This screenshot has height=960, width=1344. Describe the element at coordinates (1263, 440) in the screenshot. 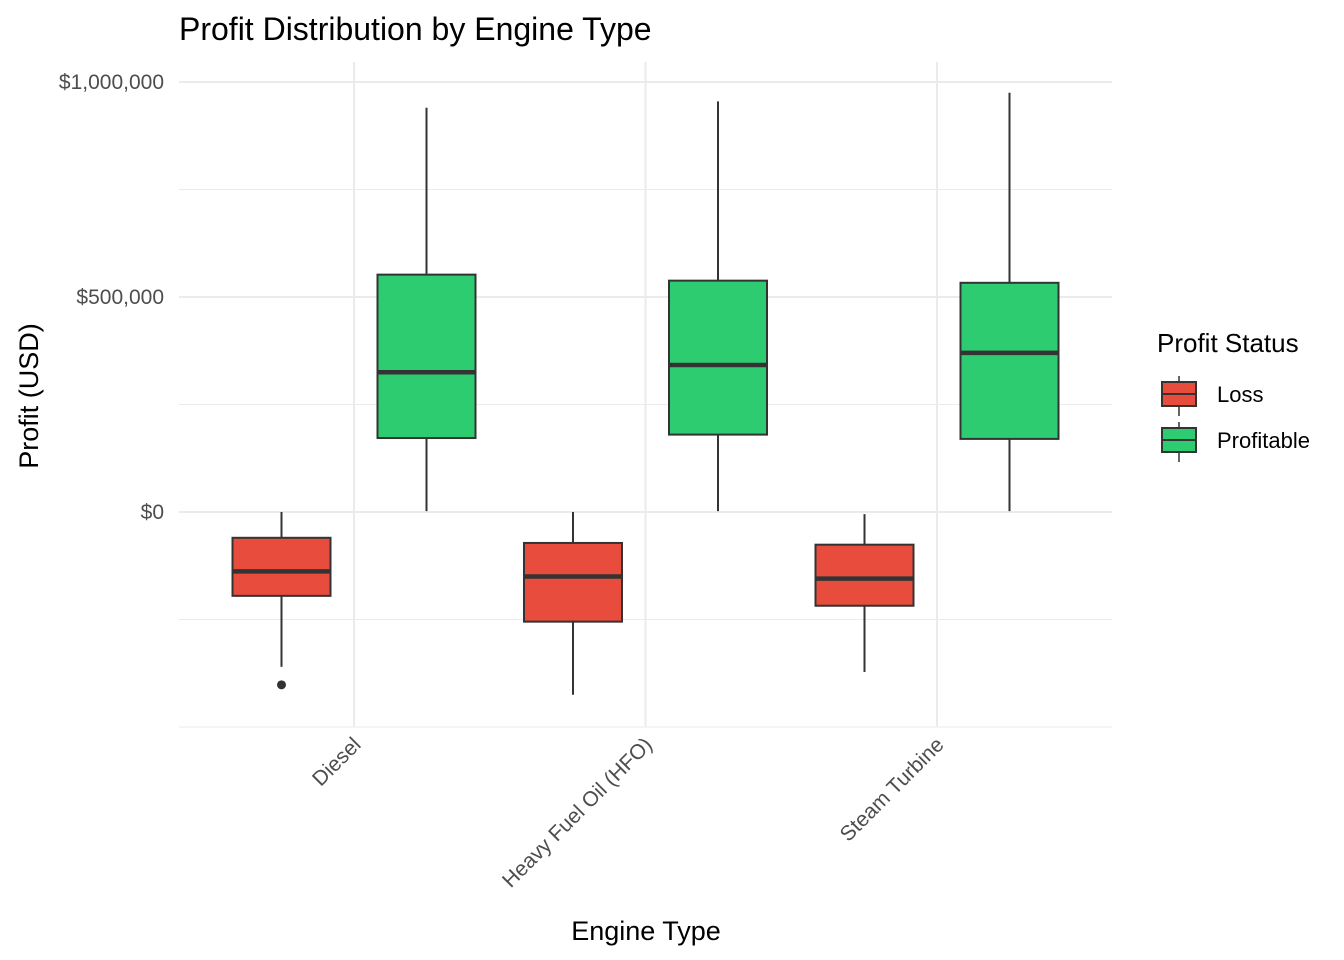

I see `legend-label: Profitable` at that location.